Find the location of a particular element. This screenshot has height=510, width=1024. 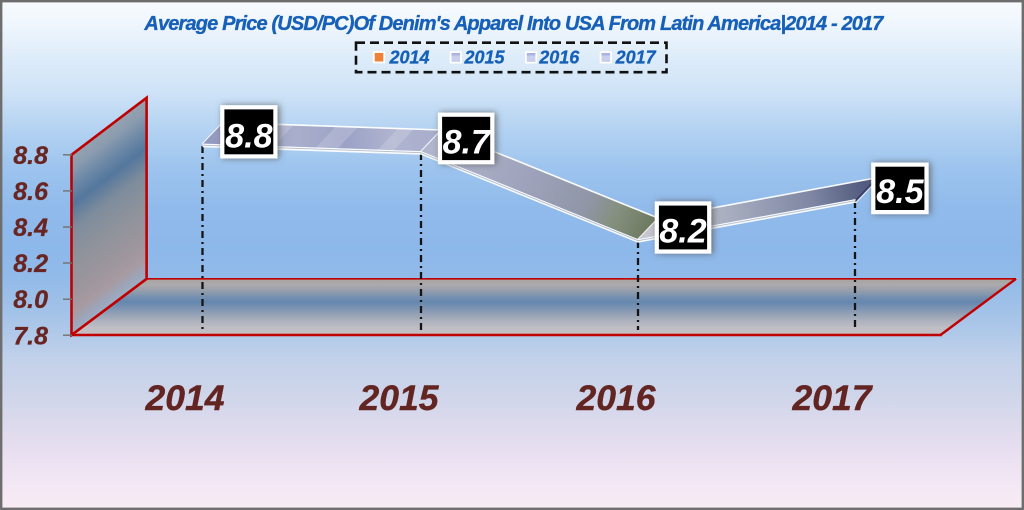

svg-text: 7.8 is located at coordinates (30, 336).